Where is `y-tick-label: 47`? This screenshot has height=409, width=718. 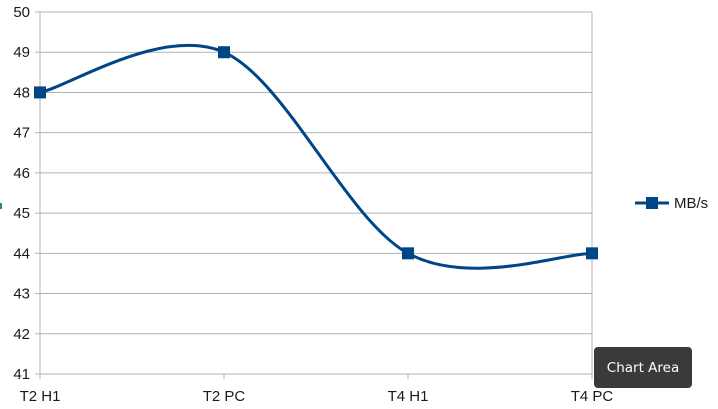 y-tick-label: 47 is located at coordinates (21, 133).